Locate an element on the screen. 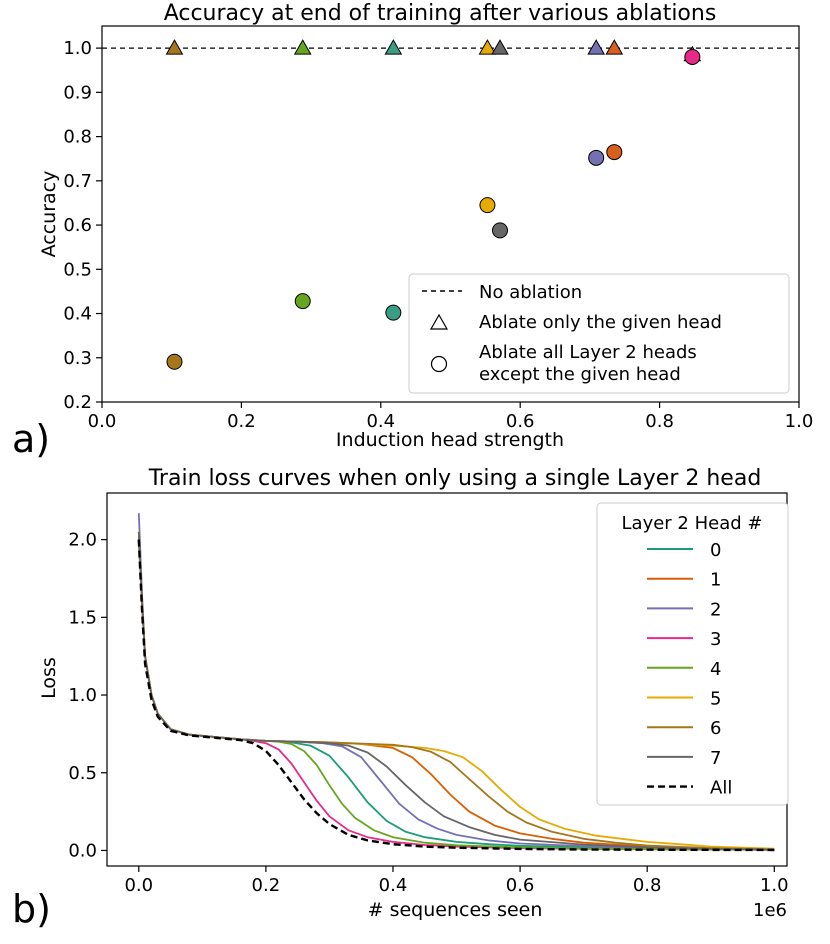 This screenshot has width=830, height=944. legend-label-ablate-all-except: Ablate all Layer 2 heads is located at coordinates (588, 352).